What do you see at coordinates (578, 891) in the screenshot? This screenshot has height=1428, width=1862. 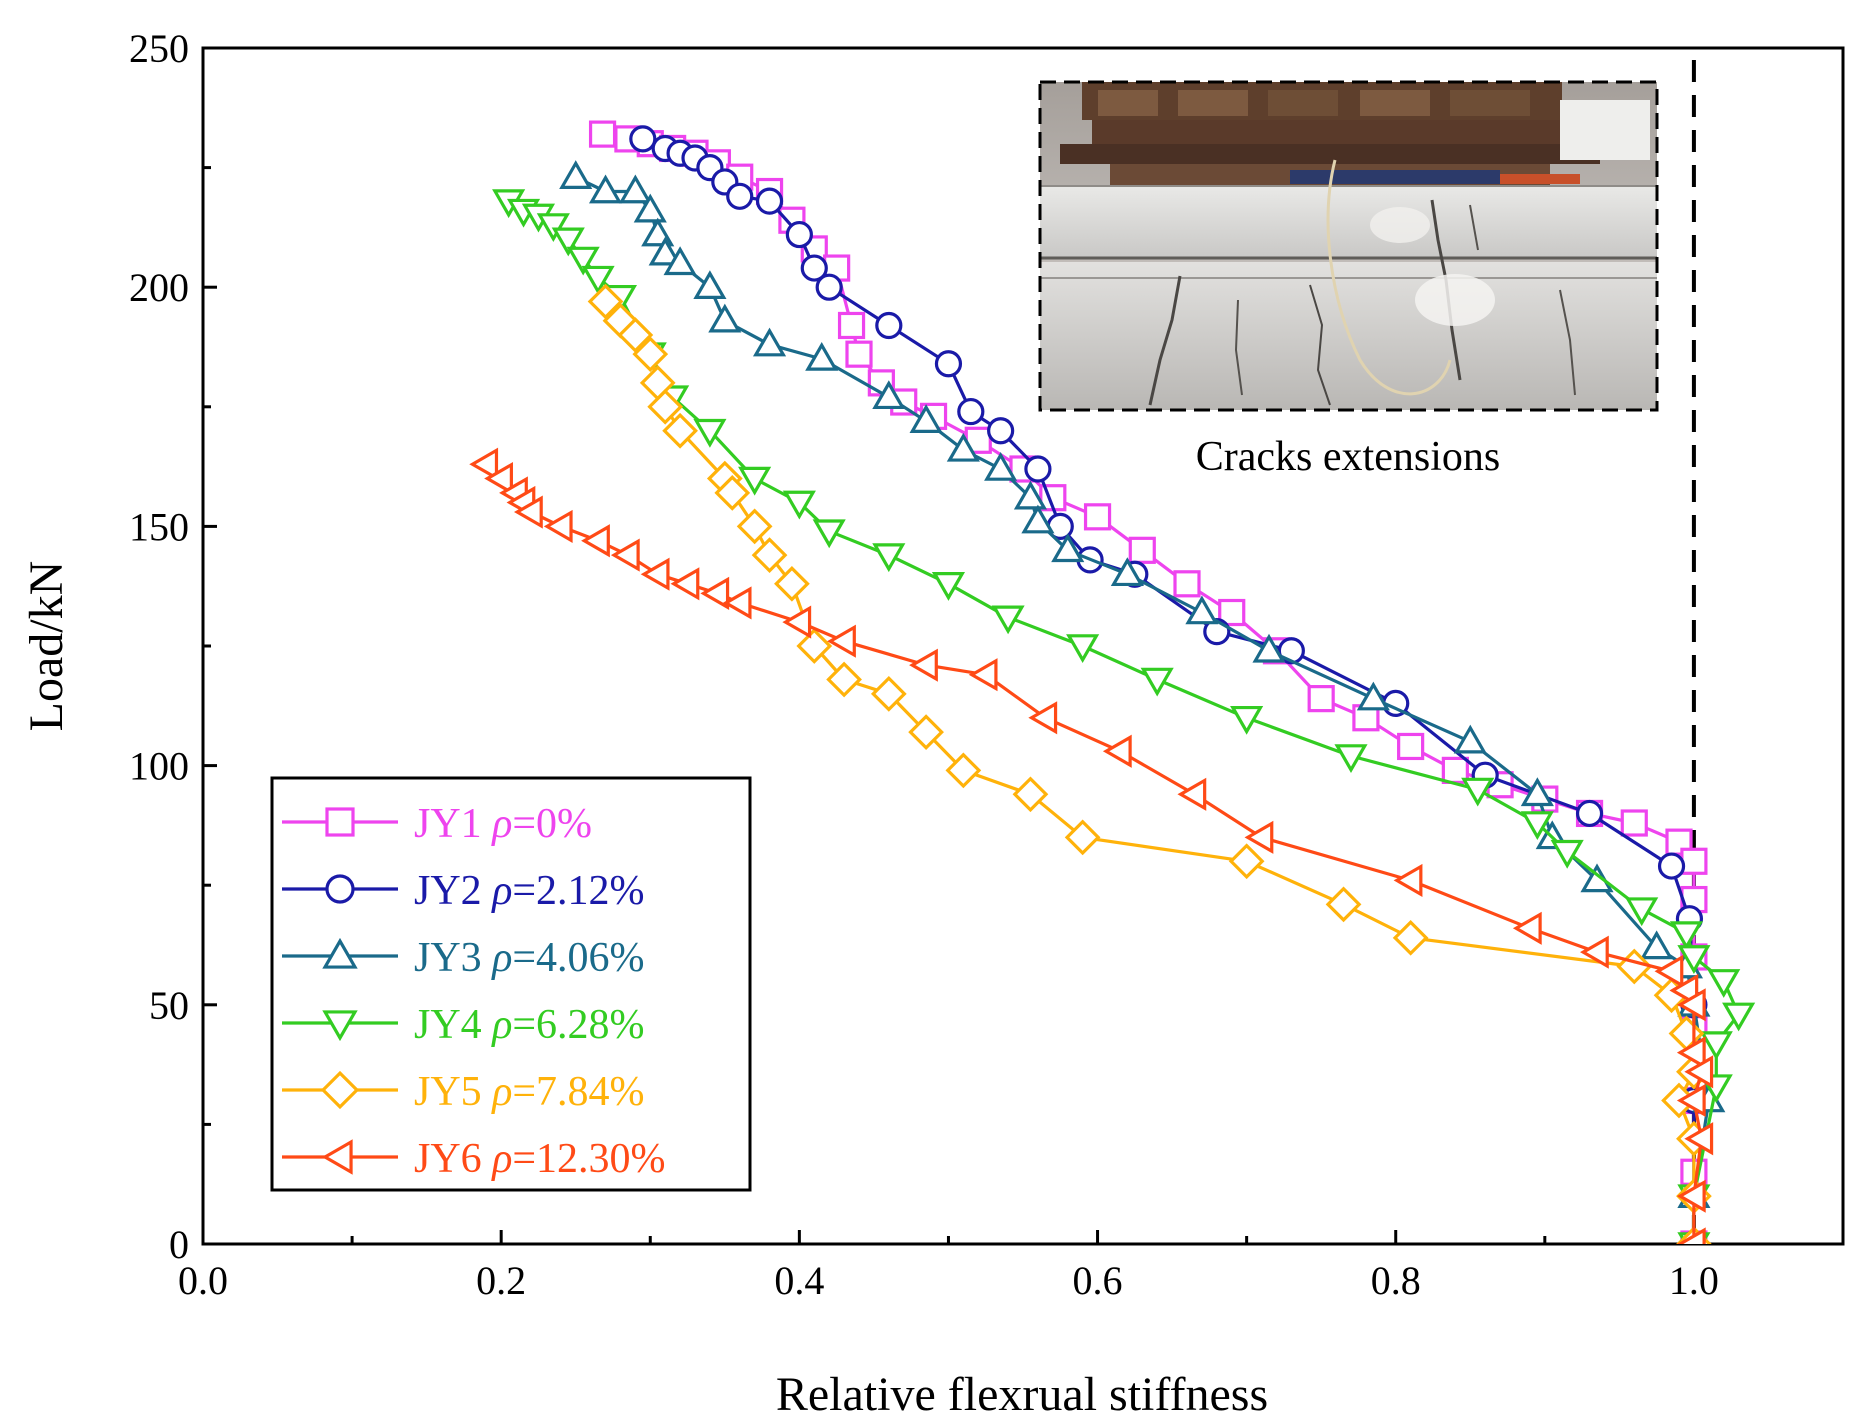 I see `legend-rho-value: =2.12%` at bounding box center [578, 891].